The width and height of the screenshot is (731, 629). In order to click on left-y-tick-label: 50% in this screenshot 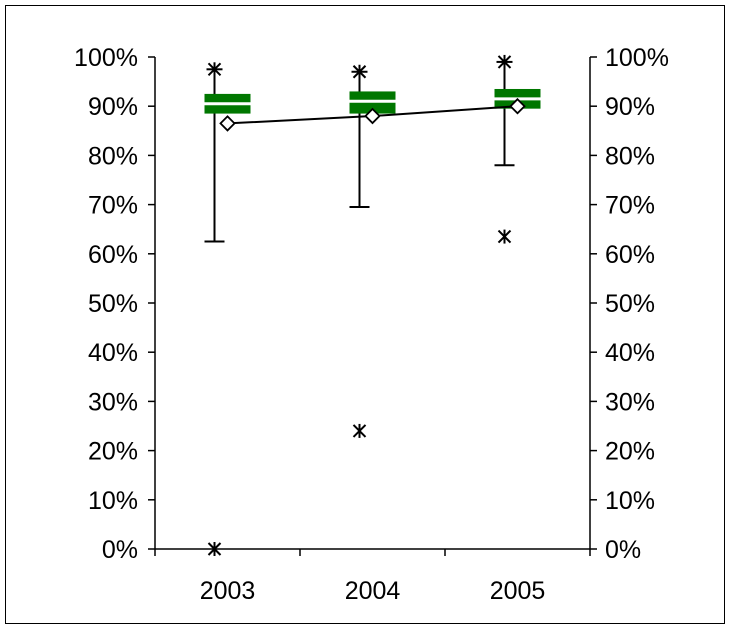, I will do `click(113, 304)`.